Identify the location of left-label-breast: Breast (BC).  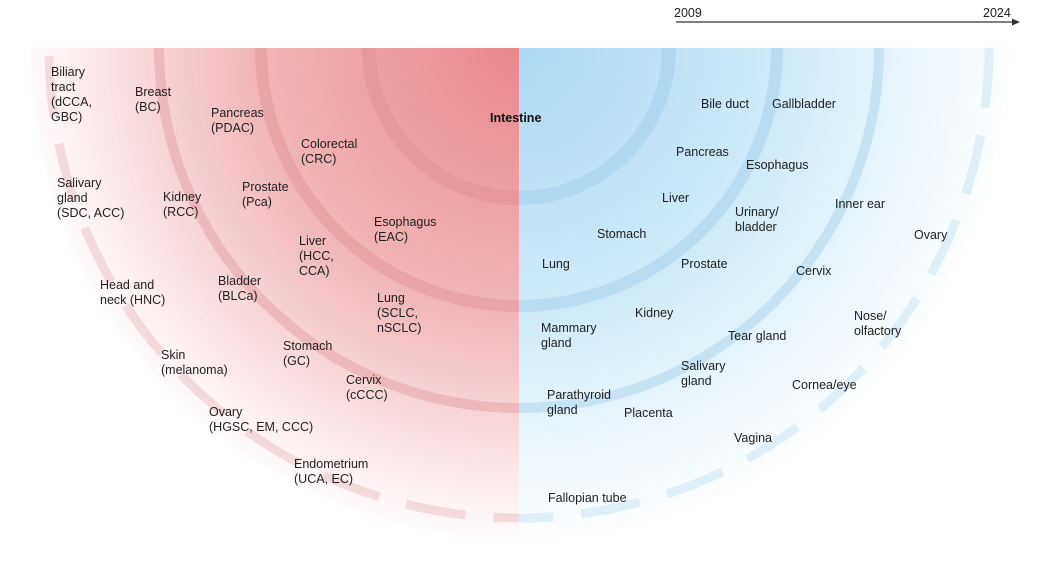
(153, 99).